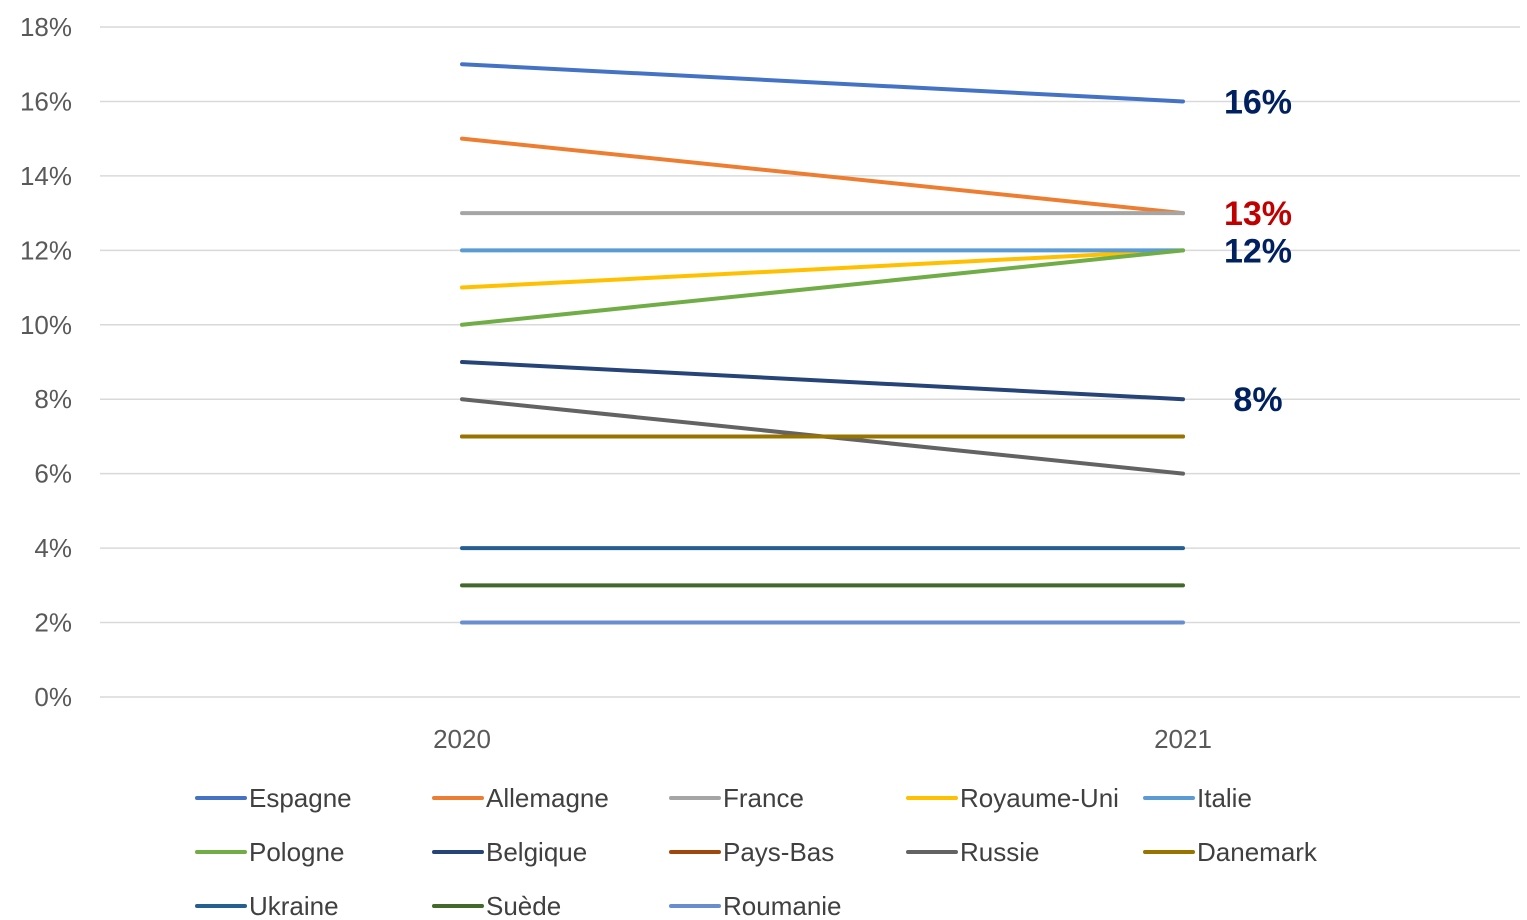  I want to click on y-tick-label: 10%, so click(46, 325).